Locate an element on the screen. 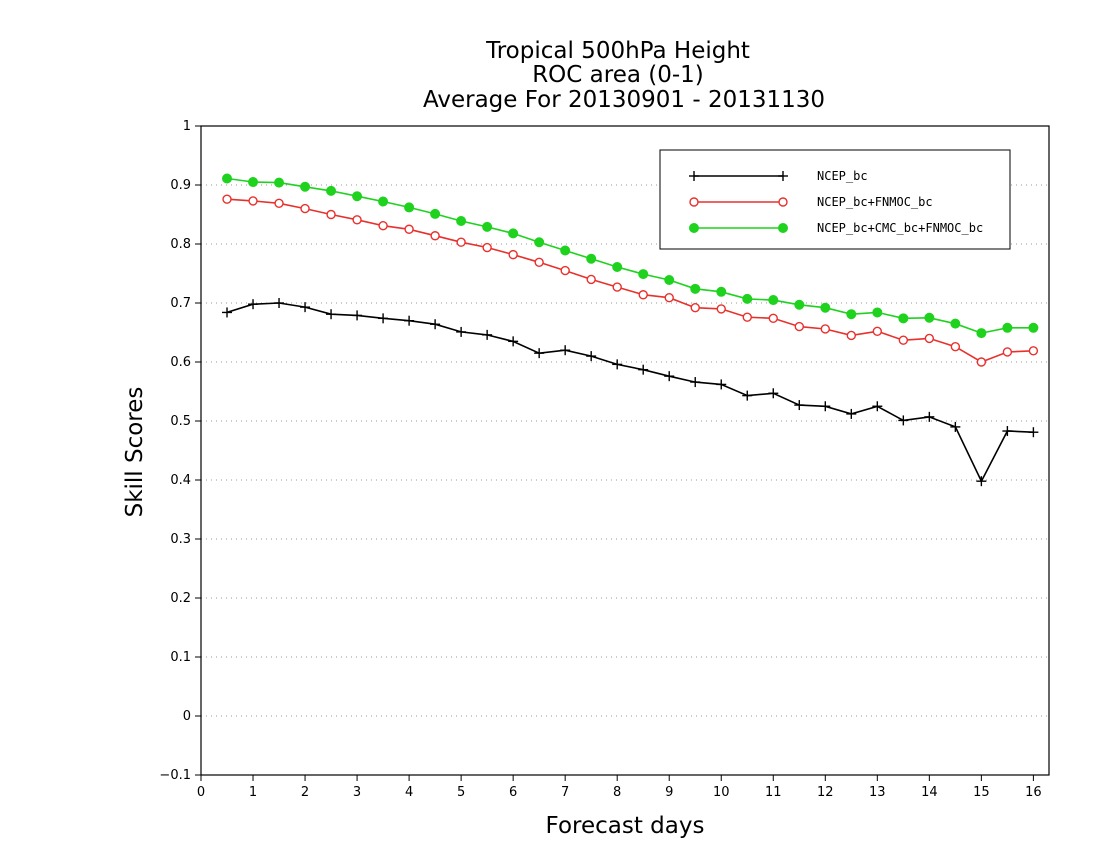  legend-label: NCEP_bc+CMC_bc+FNMOC_bc is located at coordinates (900, 228).